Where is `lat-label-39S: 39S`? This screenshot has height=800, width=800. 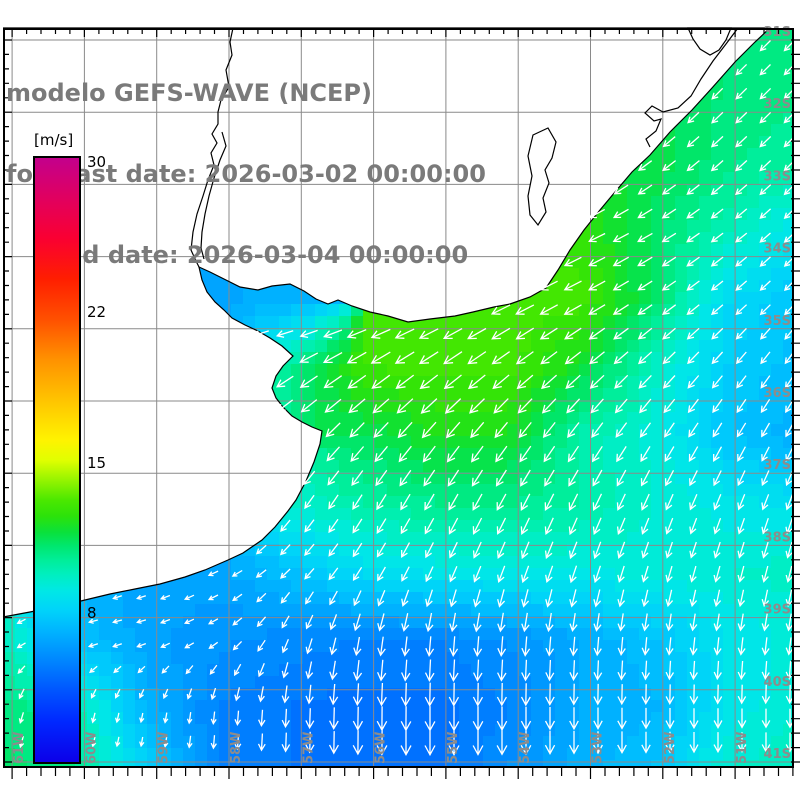 lat-label-39S: 39S is located at coordinates (777, 610).